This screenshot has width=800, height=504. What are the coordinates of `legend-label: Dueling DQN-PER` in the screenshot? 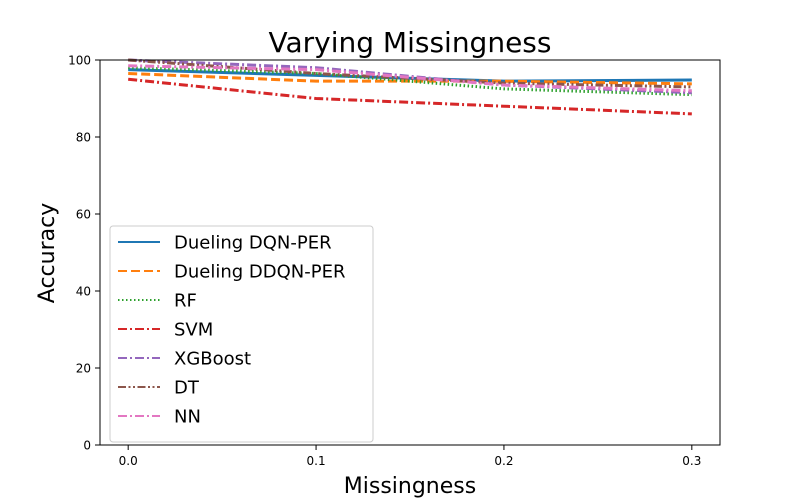 It's located at (253, 243).